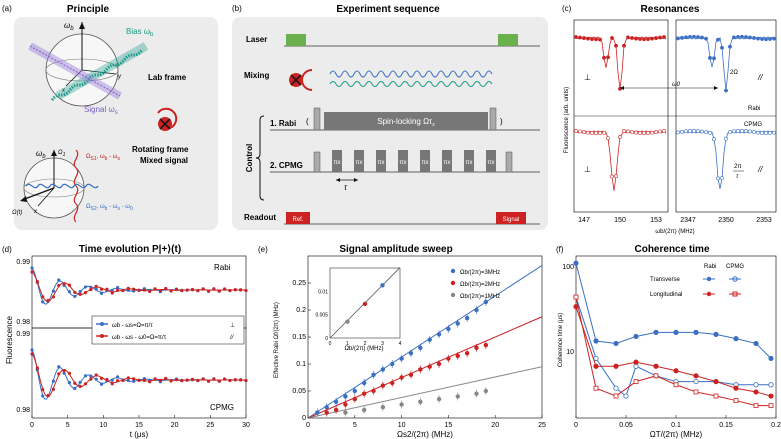 The width and height of the screenshot is (781, 439). What do you see at coordinates (222, 407) in the screenshot?
I see `d-cpmg-tag: CPMG` at bounding box center [222, 407].